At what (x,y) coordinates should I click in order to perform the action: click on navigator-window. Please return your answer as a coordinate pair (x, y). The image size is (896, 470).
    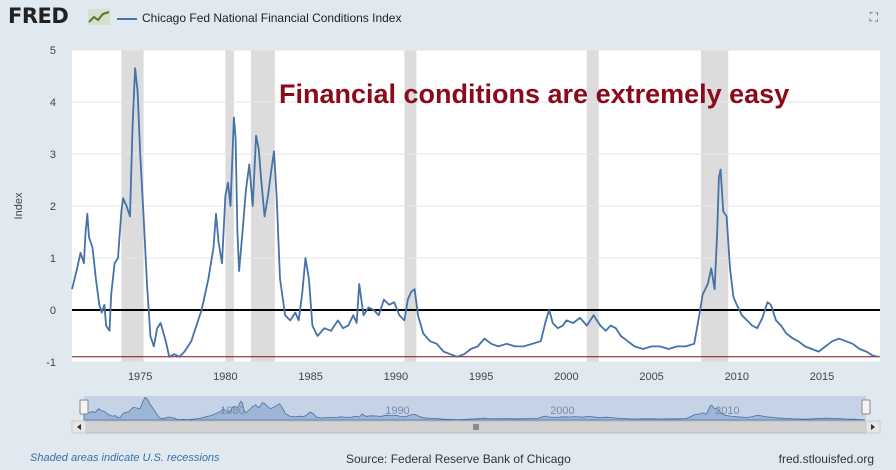
    Looking at the image, I should click on (475, 408).